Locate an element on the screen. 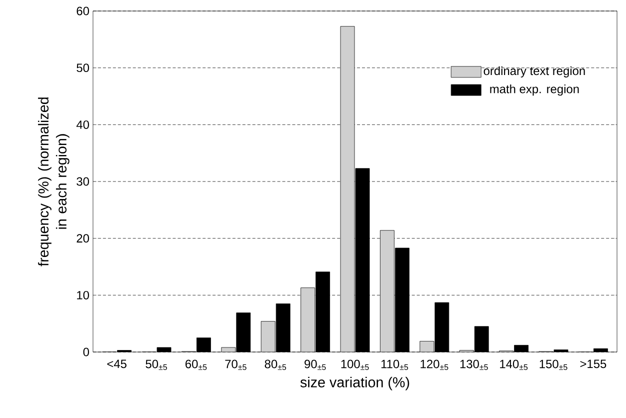 Image resolution: width=626 pixels, height=418 pixels. x-tick-label: 90$_{±5}$ is located at coordinates (315, 365).